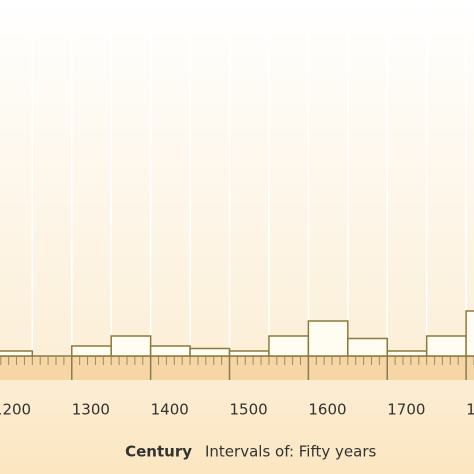 The height and width of the screenshot is (474, 474). What do you see at coordinates (158, 452) in the screenshot?
I see `x-axis-label: Century` at bounding box center [158, 452].